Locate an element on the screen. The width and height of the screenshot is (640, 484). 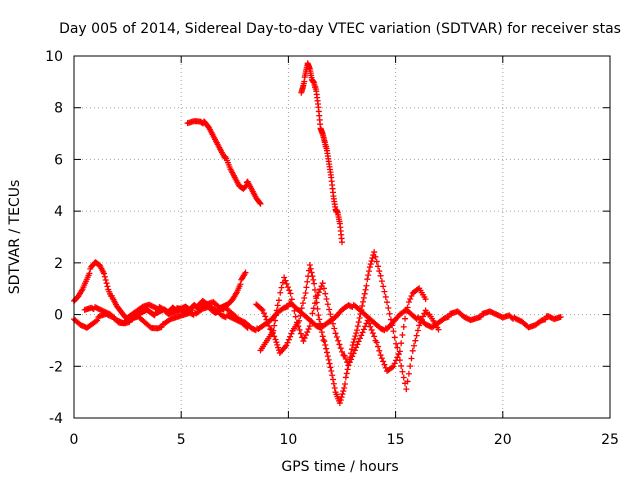
x-tick-label: 15 is located at coordinates (396, 440).